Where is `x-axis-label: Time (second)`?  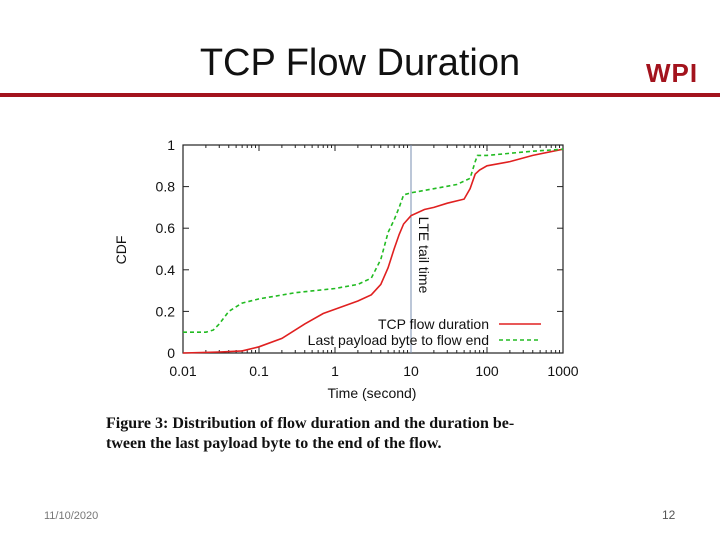
x-axis-label: Time (second) is located at coordinates (372, 393).